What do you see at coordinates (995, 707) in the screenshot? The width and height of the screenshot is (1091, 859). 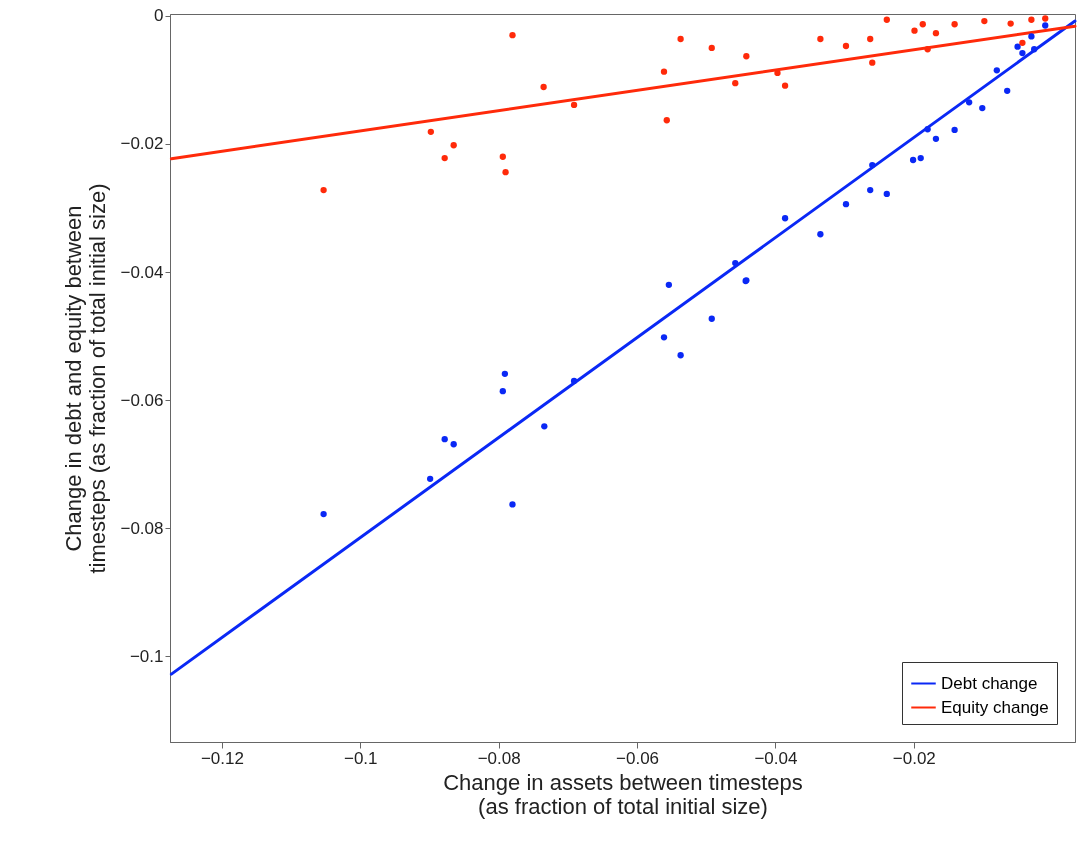 I see `legend-label: Equity change` at bounding box center [995, 707].